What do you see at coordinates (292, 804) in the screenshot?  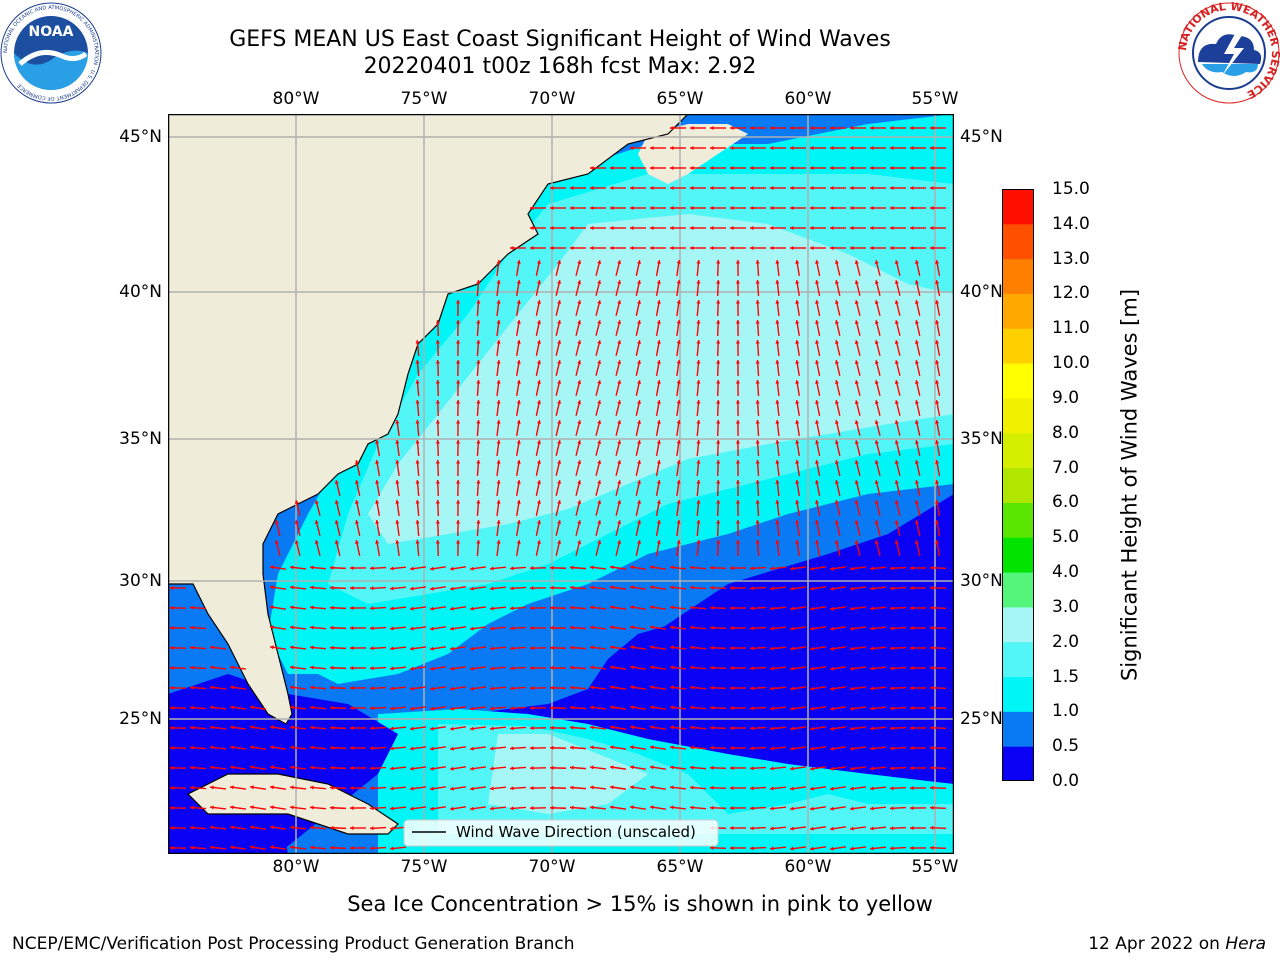 I see `coastline-cuba` at bounding box center [292, 804].